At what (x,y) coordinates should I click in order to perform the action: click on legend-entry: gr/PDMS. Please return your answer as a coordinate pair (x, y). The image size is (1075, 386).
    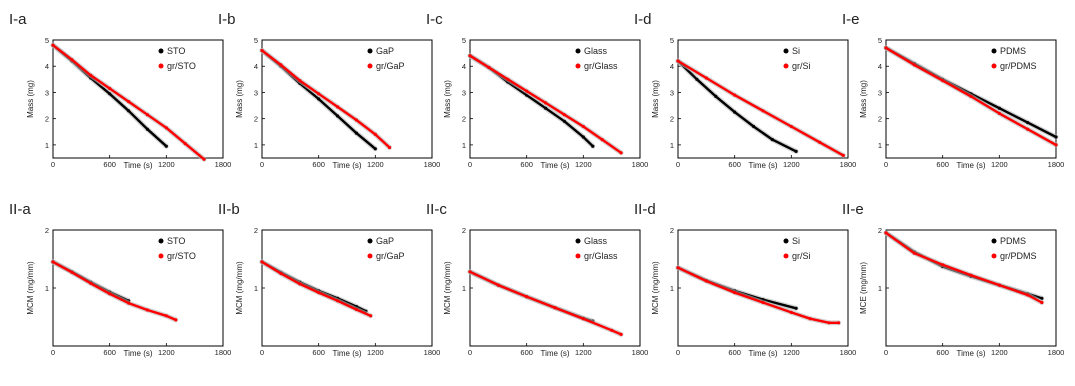
    Looking at the image, I should click on (1018, 66).